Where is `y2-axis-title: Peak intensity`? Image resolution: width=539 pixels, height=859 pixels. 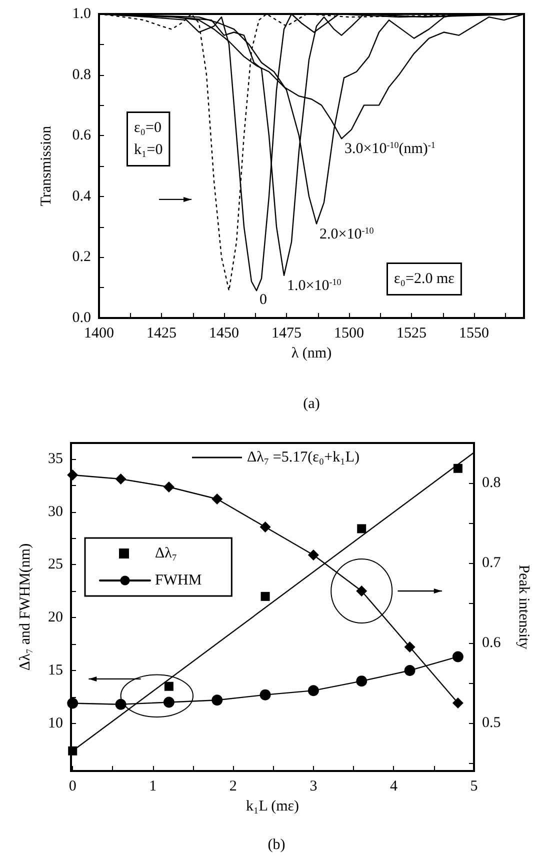
y2-axis-title: Peak intensity is located at coordinates (524, 607).